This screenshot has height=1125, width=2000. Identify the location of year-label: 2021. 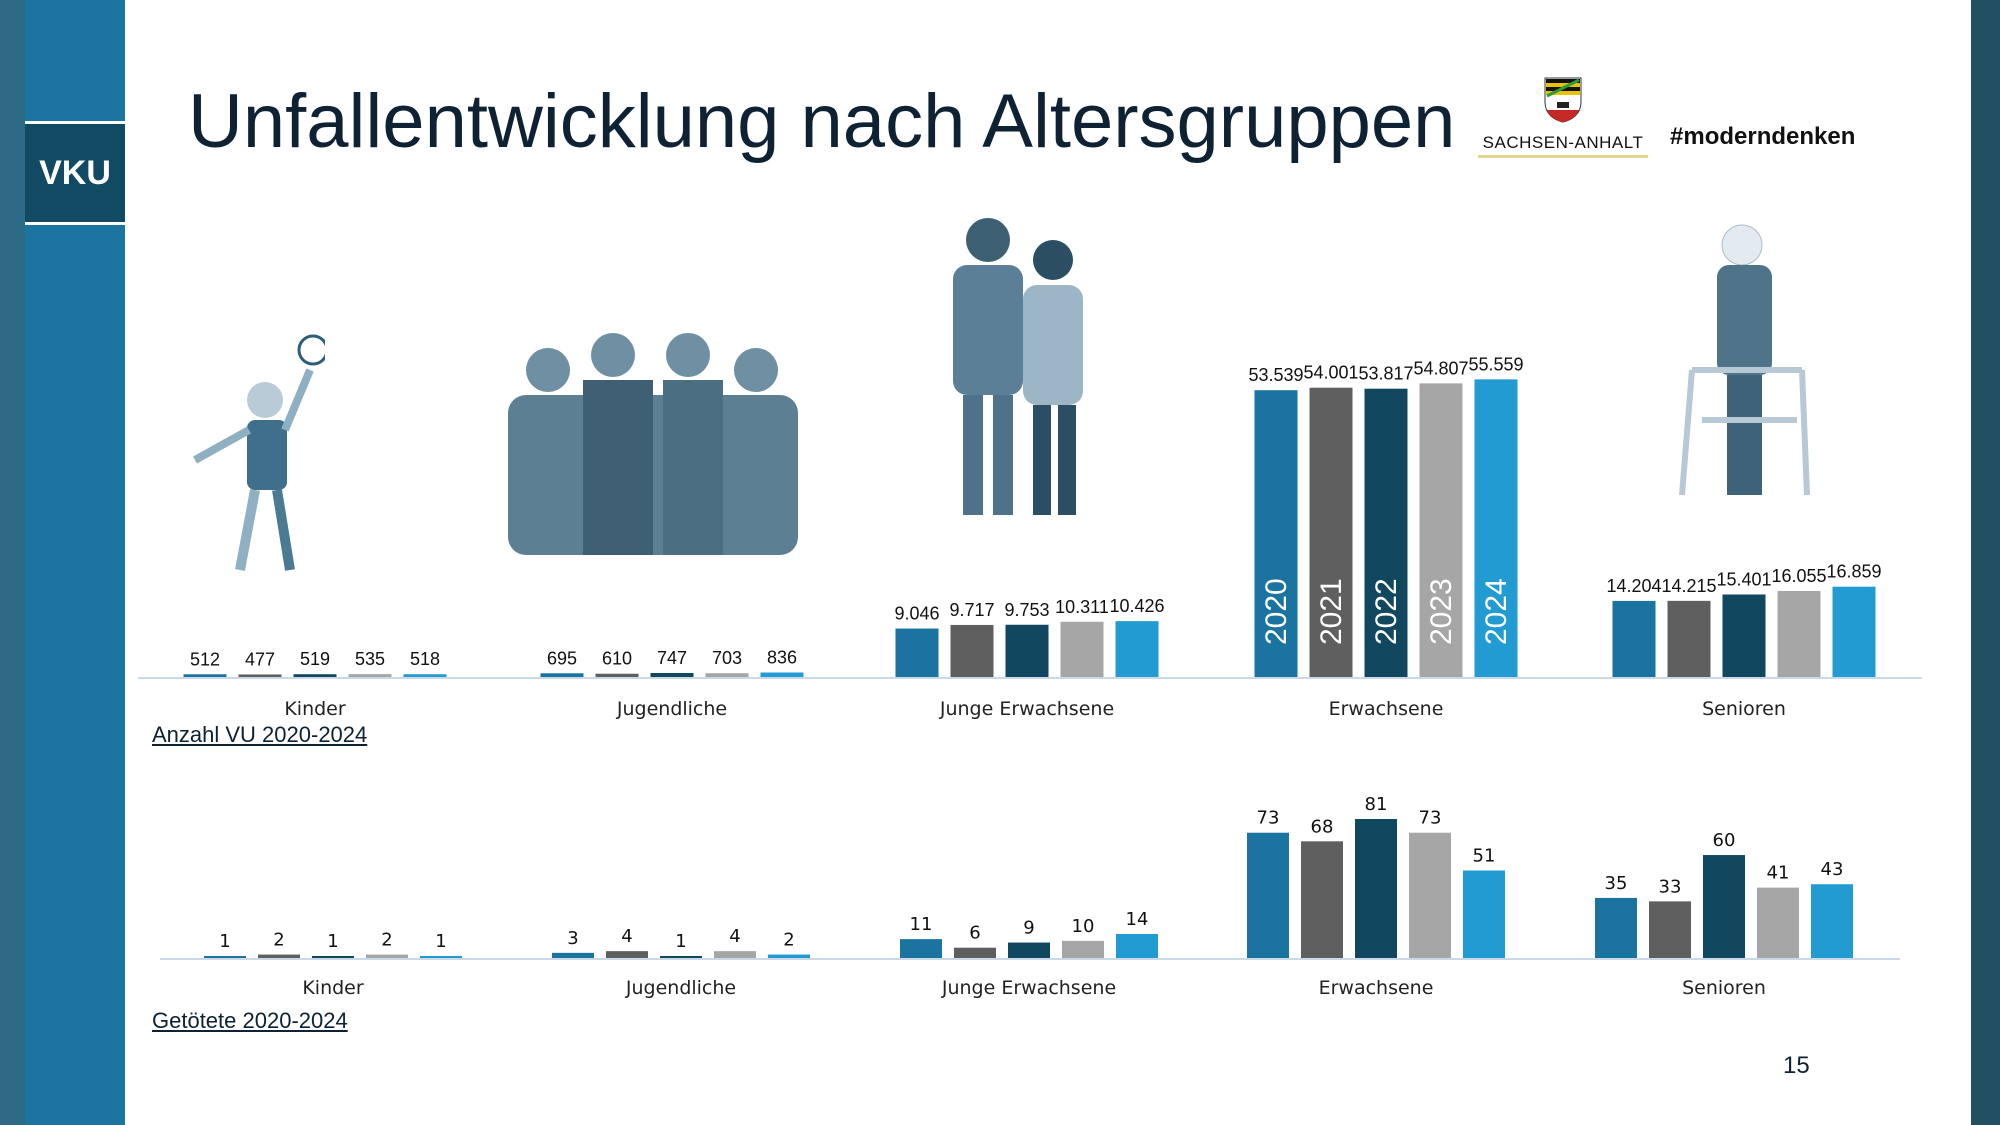
(1331, 611).